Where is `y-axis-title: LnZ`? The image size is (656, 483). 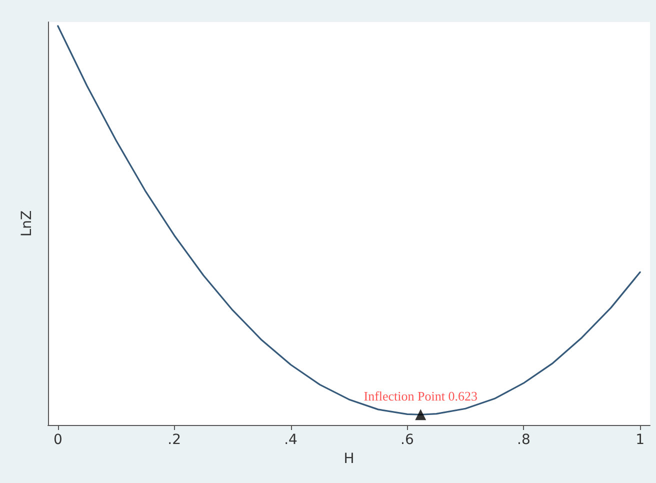 y-axis-title: LnZ is located at coordinates (27, 223).